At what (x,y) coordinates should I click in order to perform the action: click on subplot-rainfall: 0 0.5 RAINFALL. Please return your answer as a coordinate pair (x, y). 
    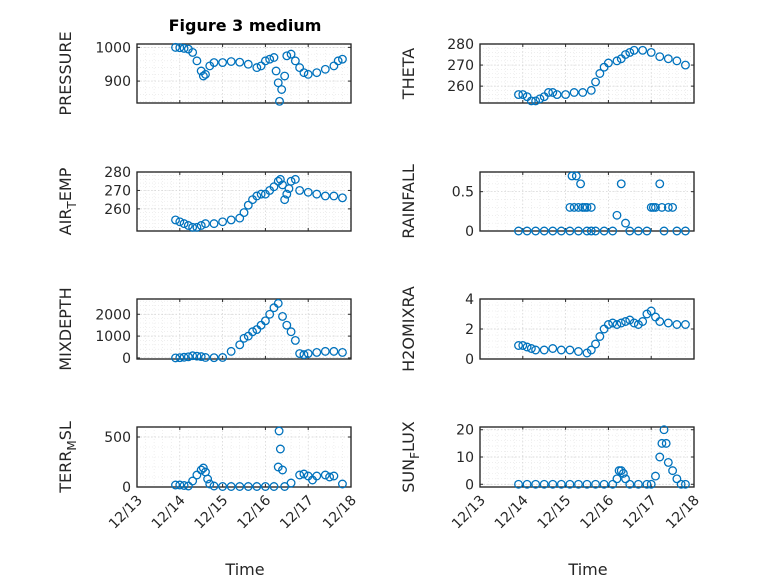
    Looking at the image, I should click on (547, 202).